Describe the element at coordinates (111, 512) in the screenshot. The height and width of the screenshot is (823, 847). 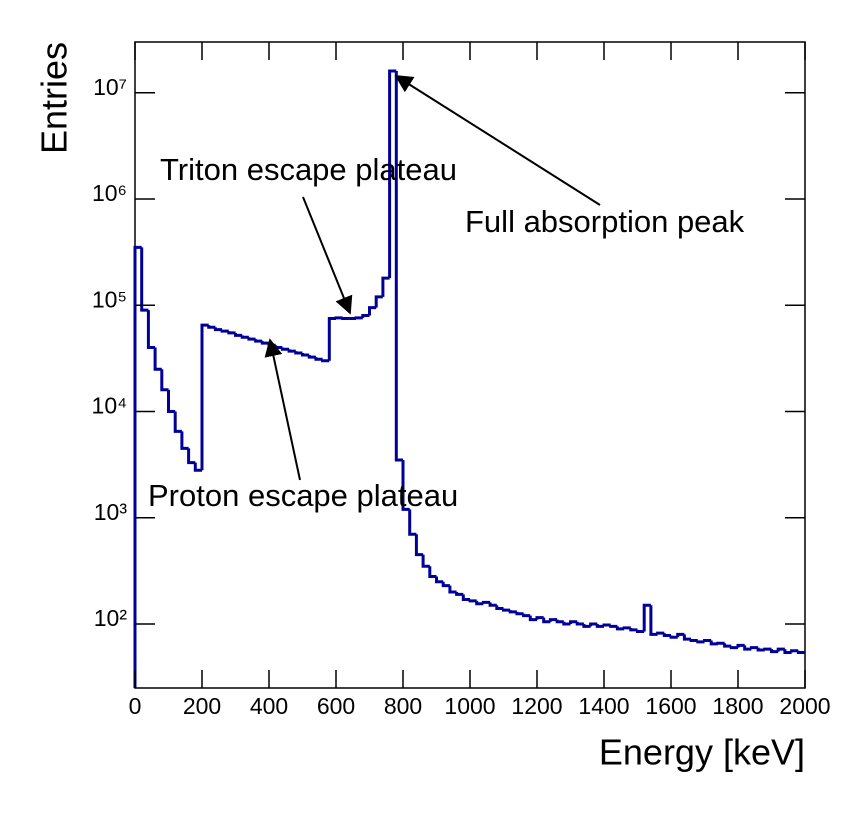
I see `y-tick-label: 10³` at that location.